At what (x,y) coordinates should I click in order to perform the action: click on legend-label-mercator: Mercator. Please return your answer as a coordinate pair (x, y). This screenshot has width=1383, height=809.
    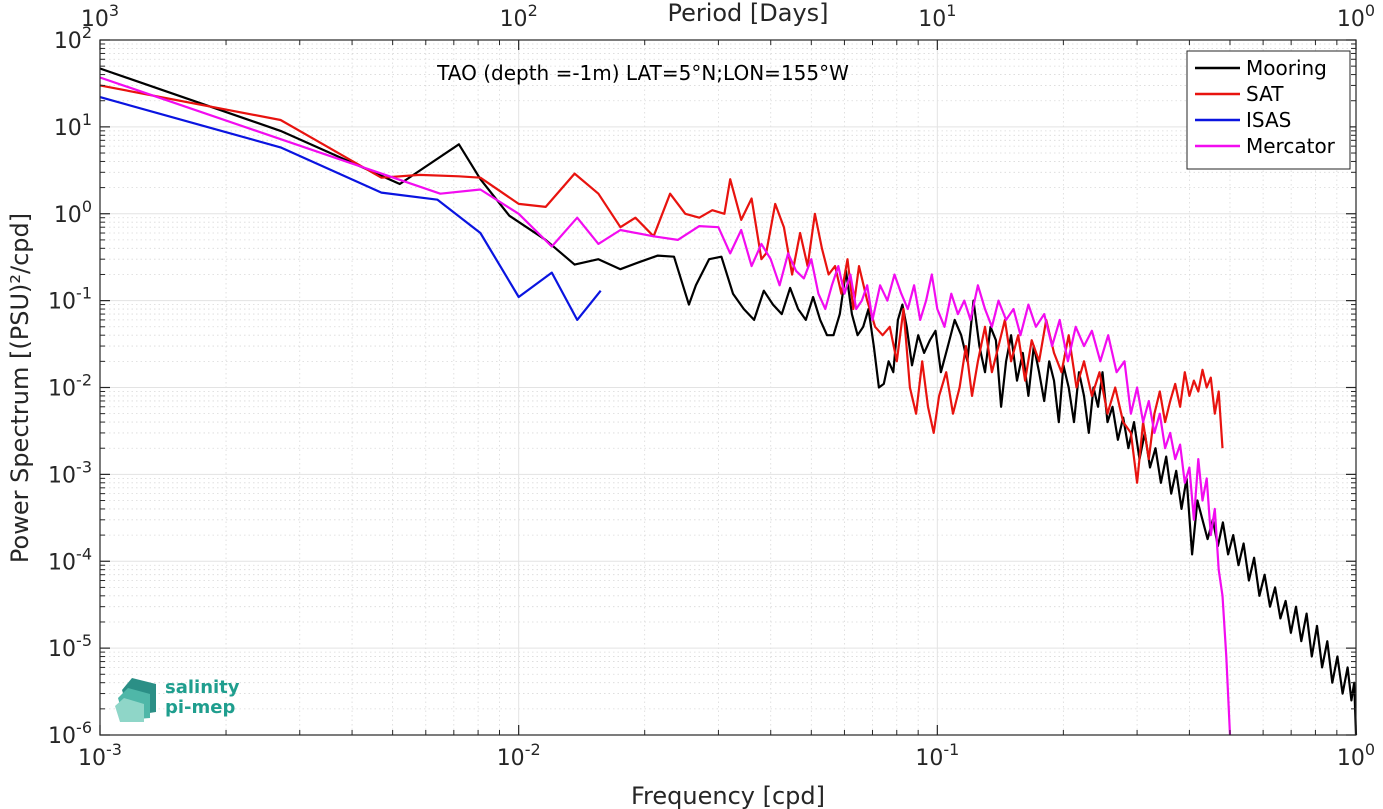
    Looking at the image, I should click on (1291, 146).